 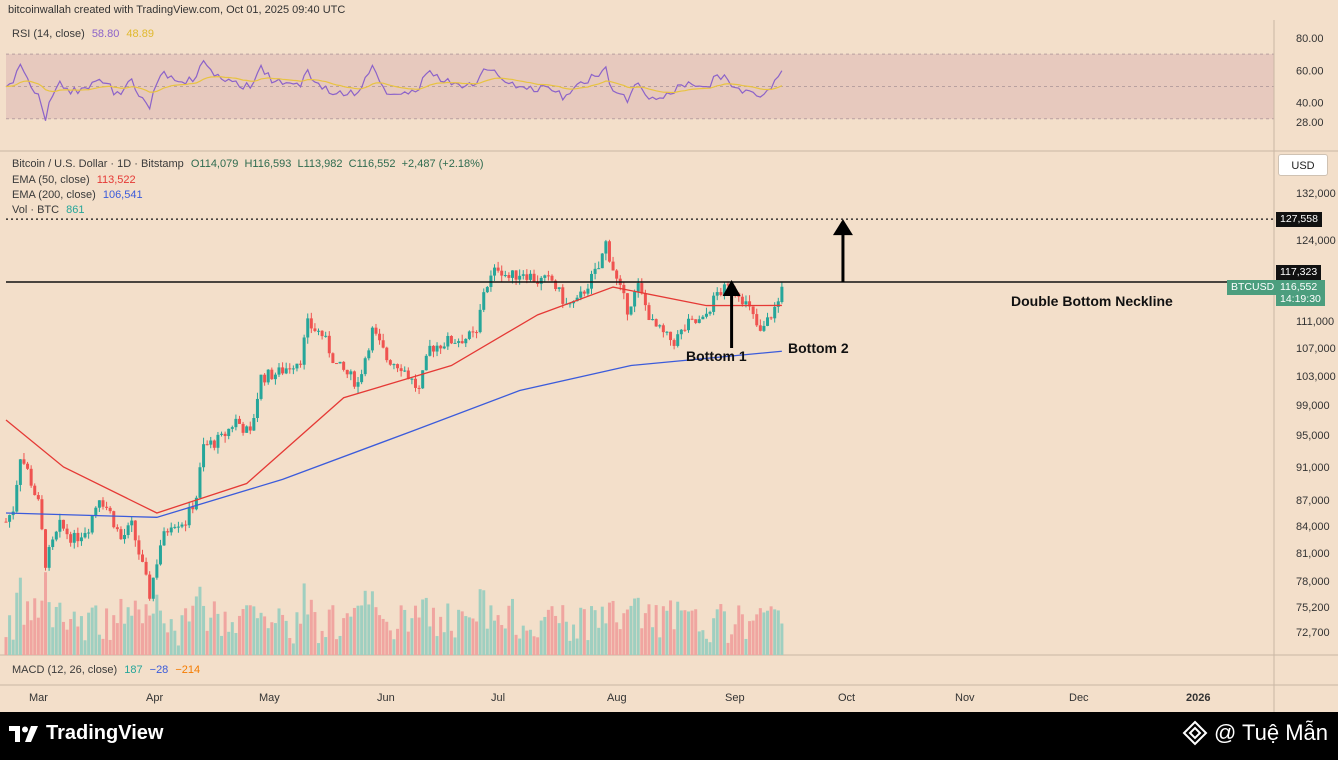 What do you see at coordinates (48, 34) in the screenshot?
I see `rsi-title: RSI (14, close)` at bounding box center [48, 34].